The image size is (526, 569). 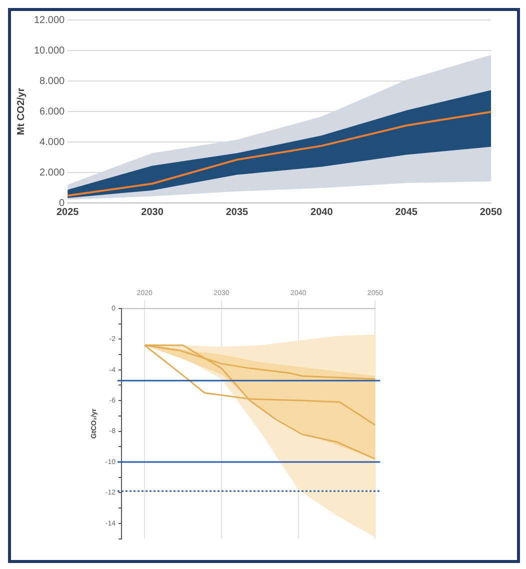 I want to click on y-tick-label: 6.000, so click(x=53, y=112).